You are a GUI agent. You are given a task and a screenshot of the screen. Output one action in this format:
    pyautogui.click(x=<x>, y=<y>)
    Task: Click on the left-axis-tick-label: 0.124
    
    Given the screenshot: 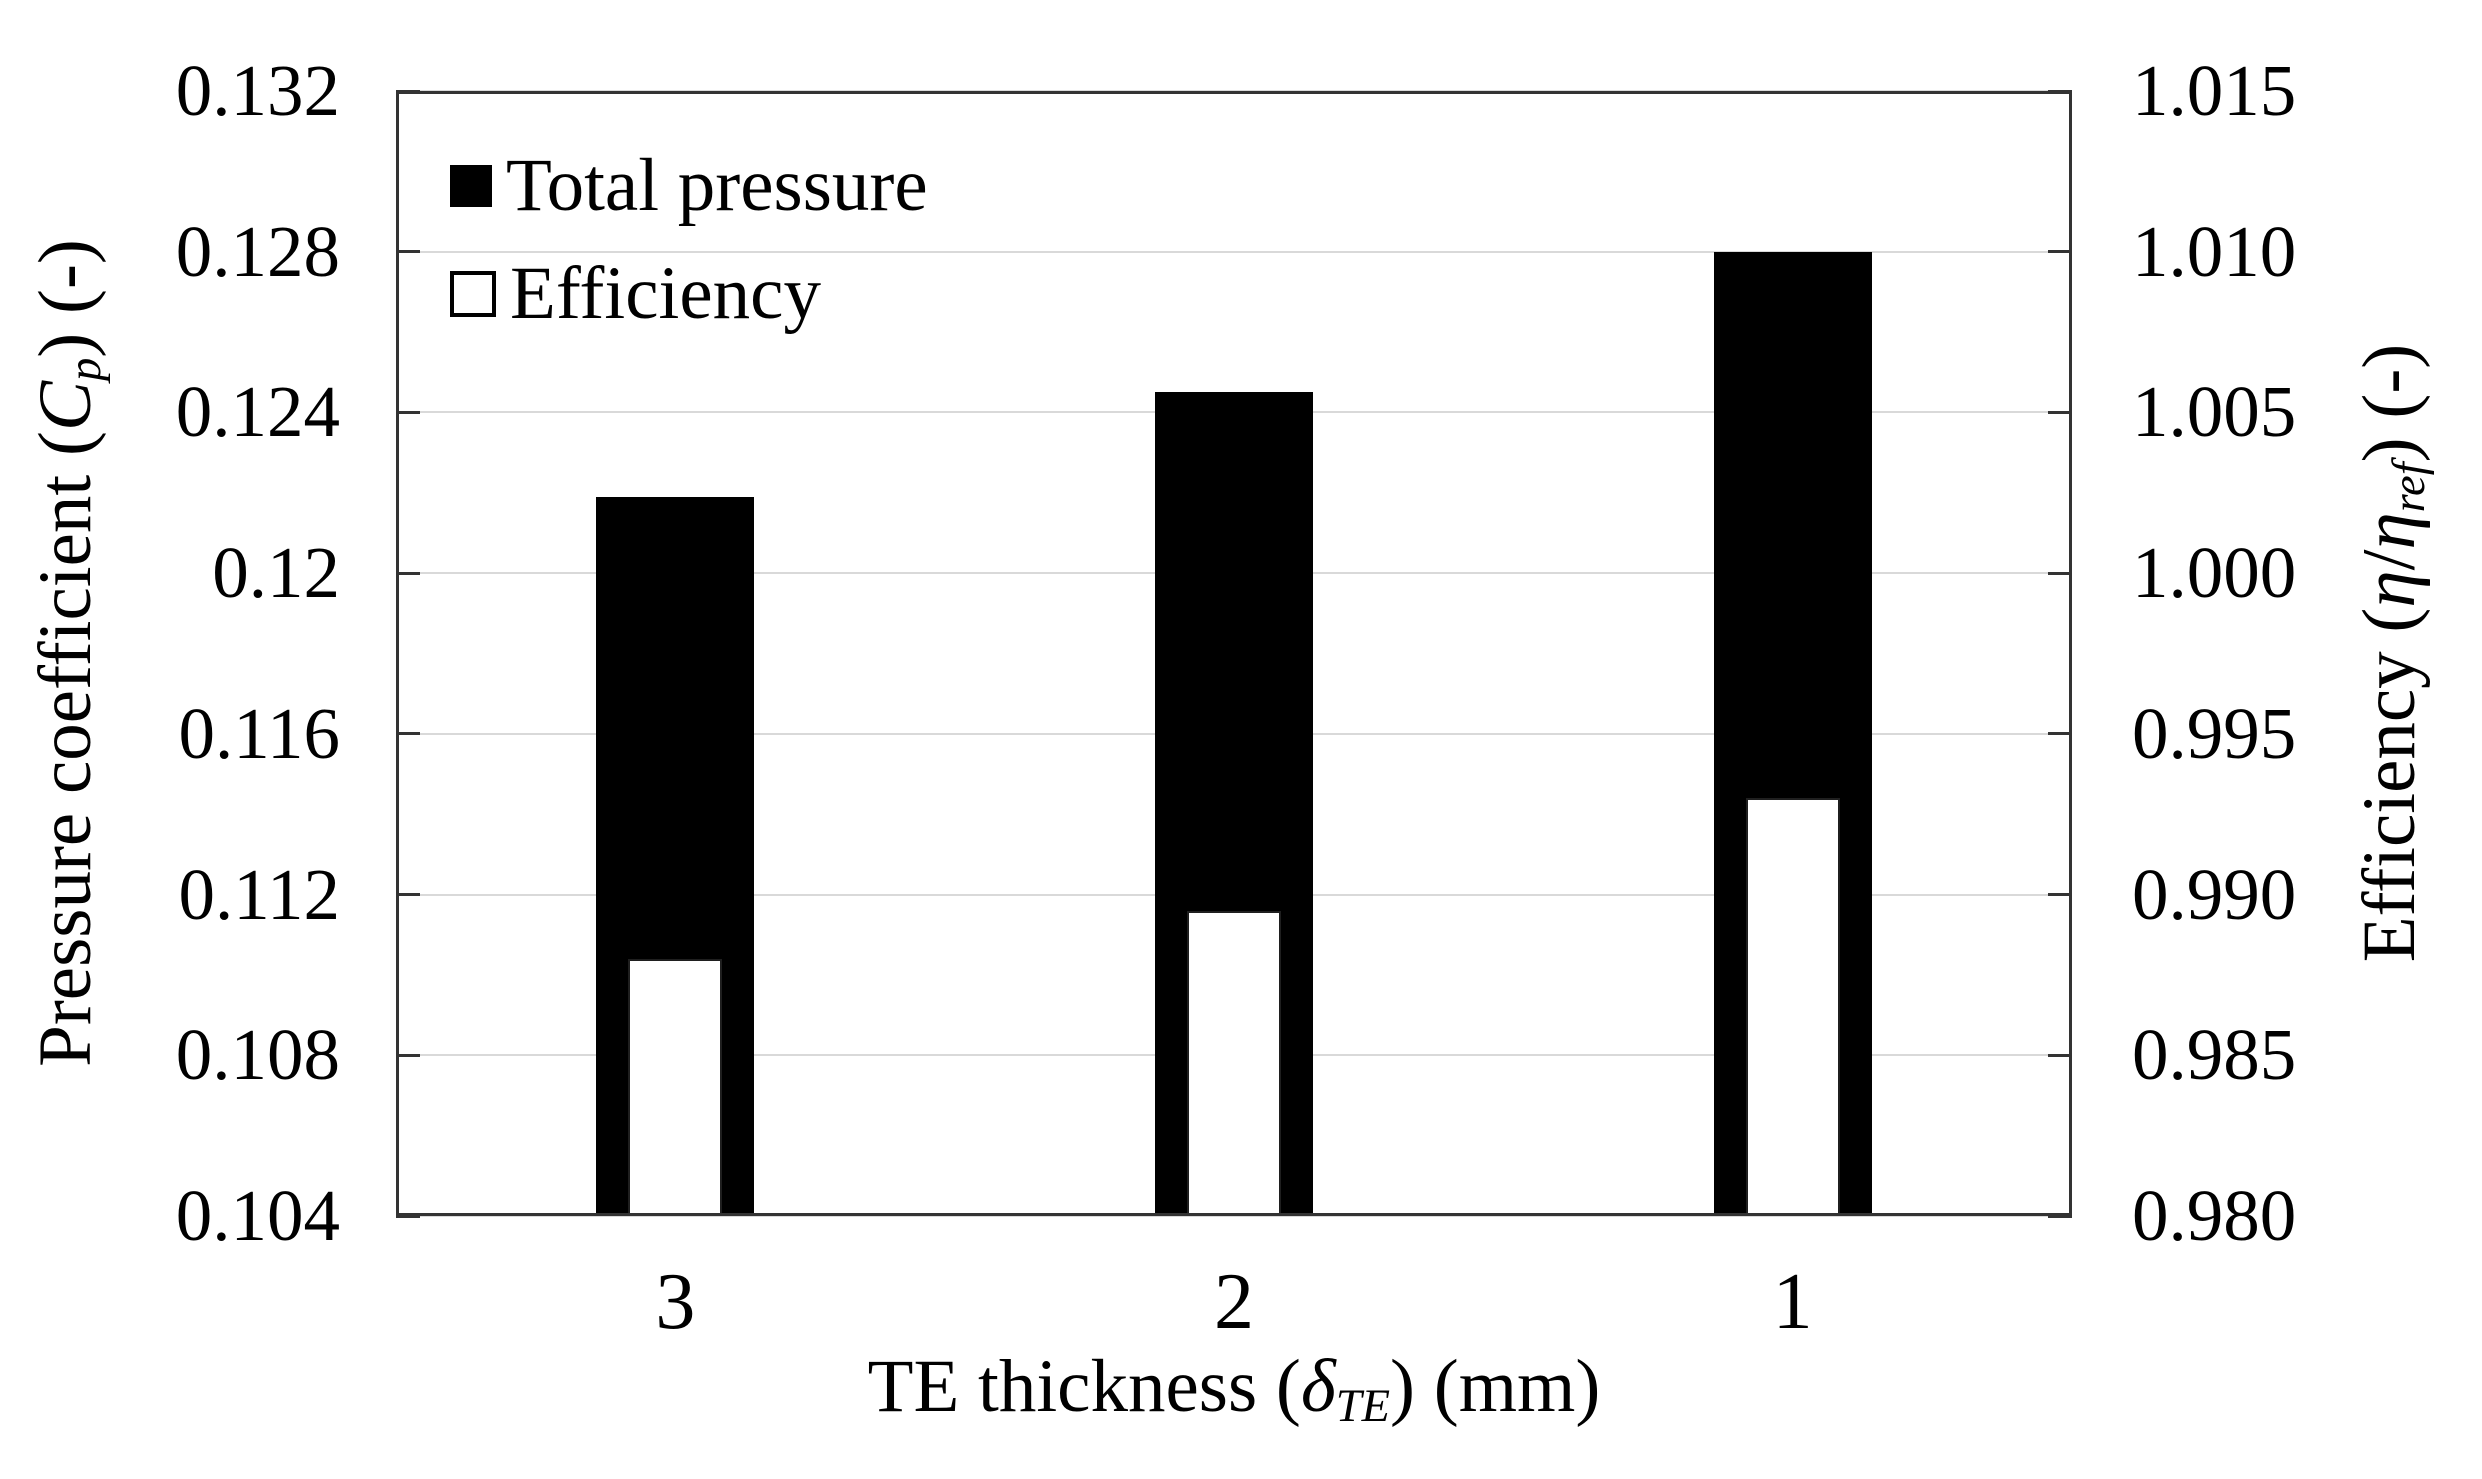 What is the action you would take?
    pyautogui.click(x=257, y=412)
    